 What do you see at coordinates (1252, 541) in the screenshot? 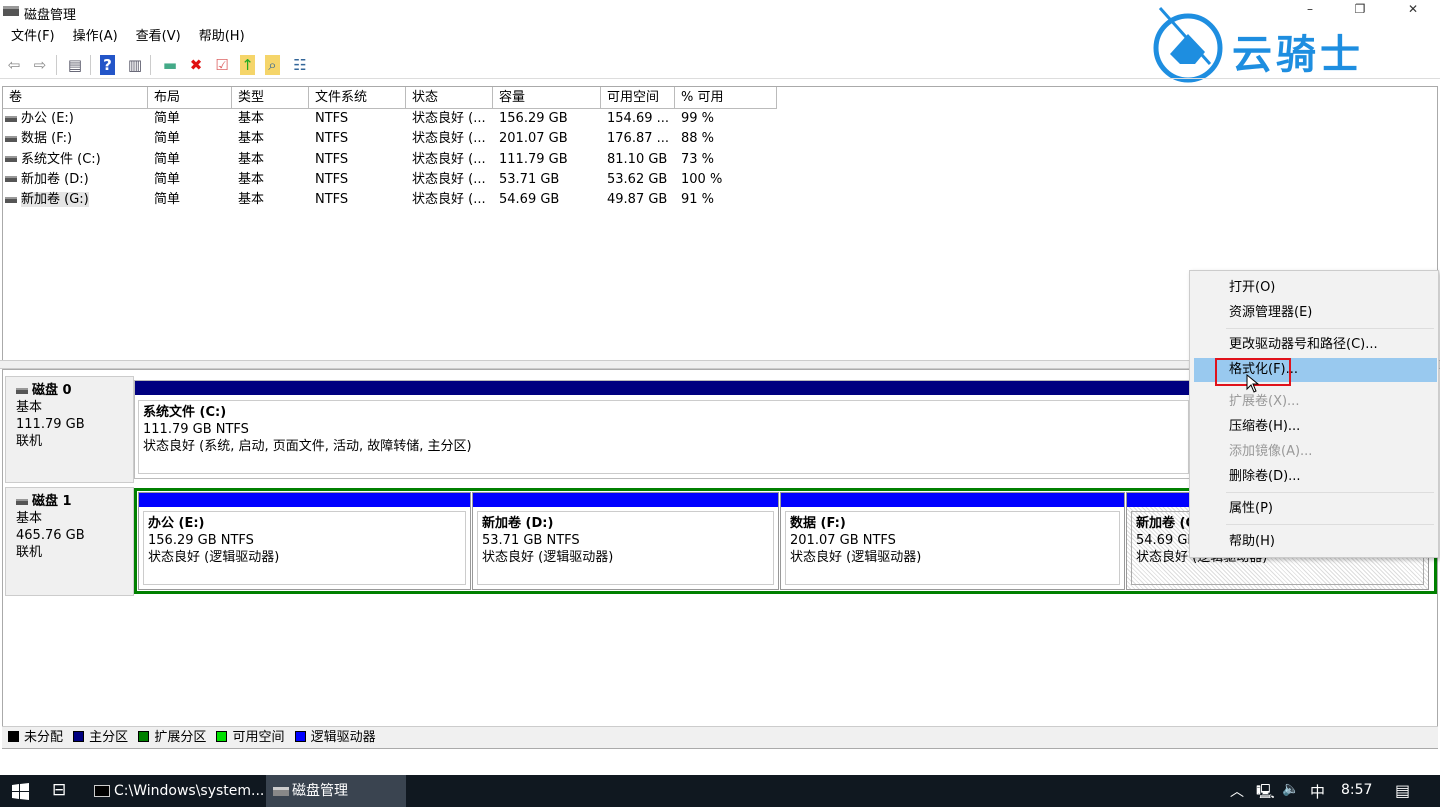
I see `menu-item-help: 帮助(H)` at bounding box center [1252, 541].